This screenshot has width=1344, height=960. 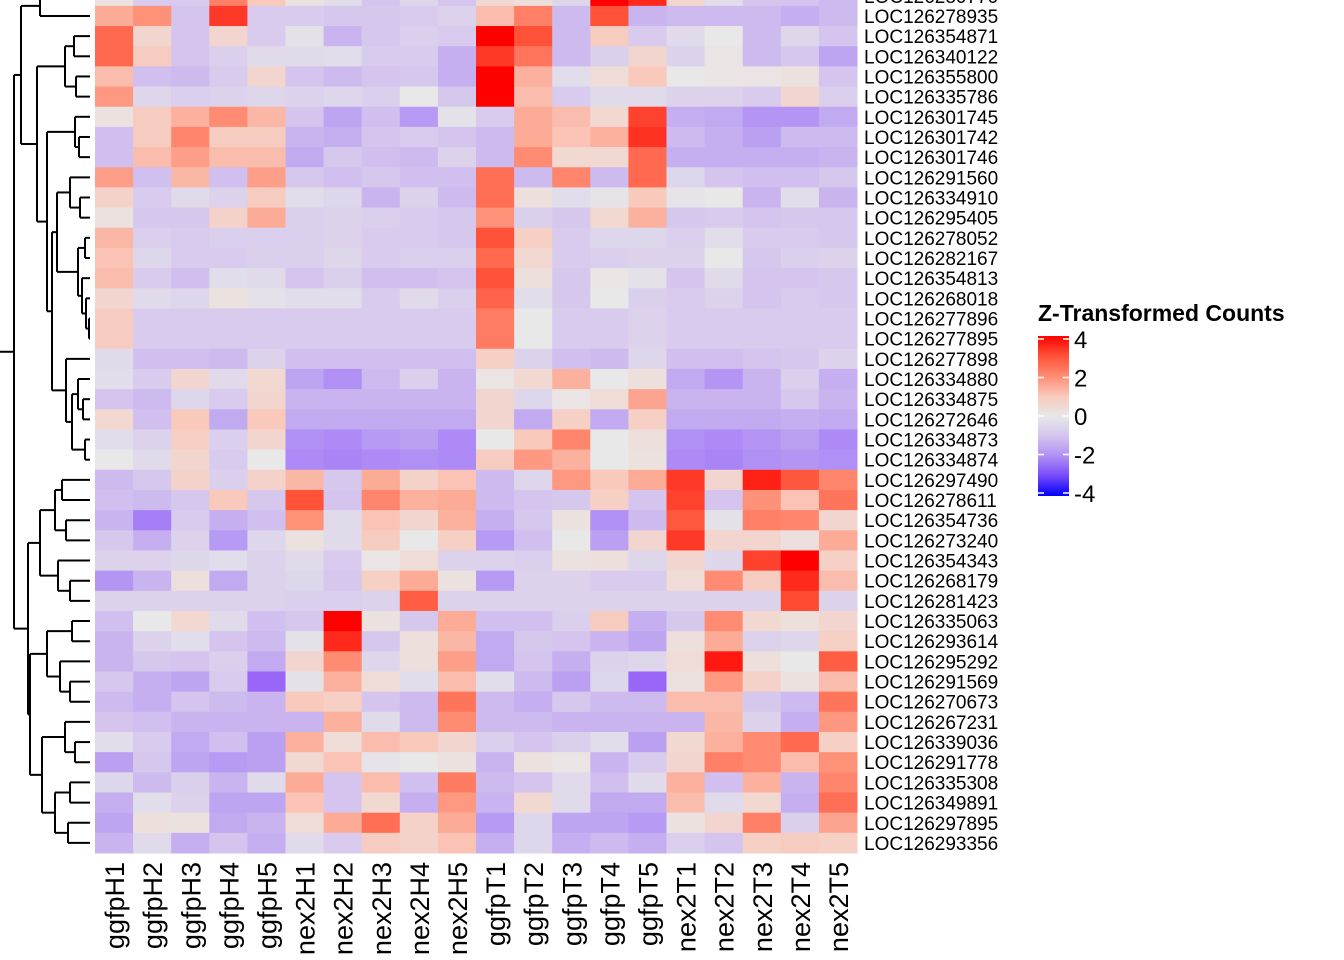 What do you see at coordinates (610, 904) in the screenshot?
I see `column-label: ggfpT4` at bounding box center [610, 904].